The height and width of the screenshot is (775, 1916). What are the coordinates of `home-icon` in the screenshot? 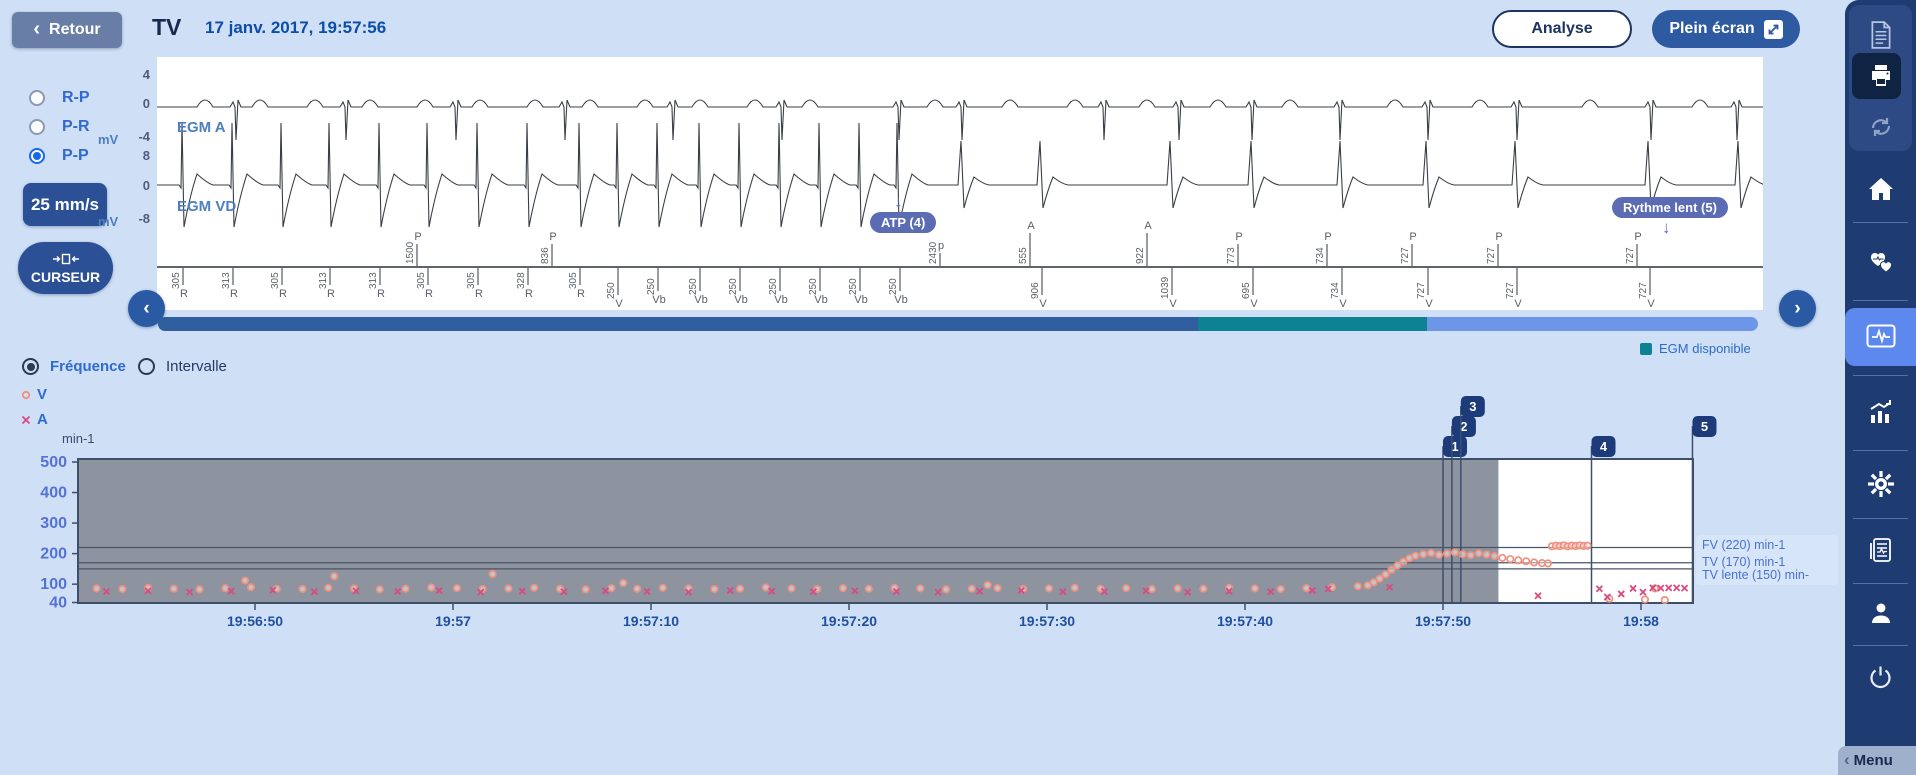 It's located at (1880, 189).